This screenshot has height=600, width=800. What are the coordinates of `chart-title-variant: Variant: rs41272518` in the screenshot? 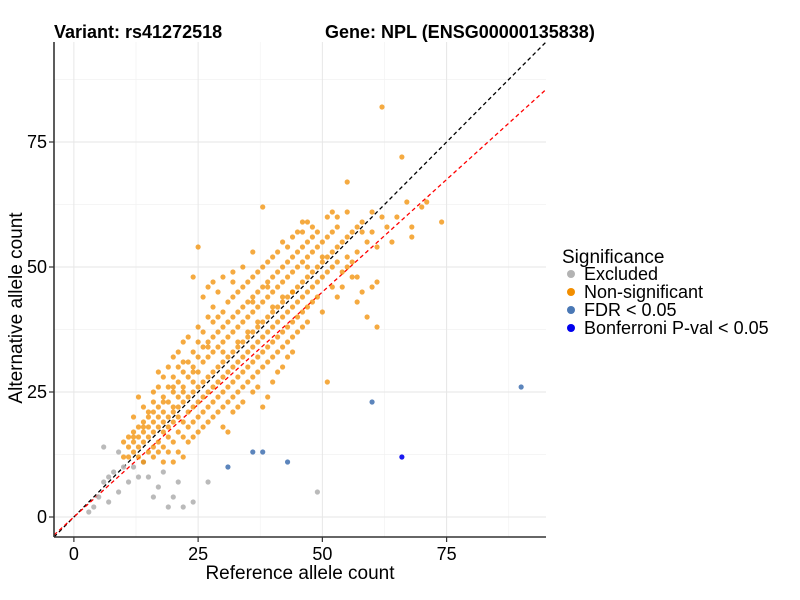 It's located at (138, 32).